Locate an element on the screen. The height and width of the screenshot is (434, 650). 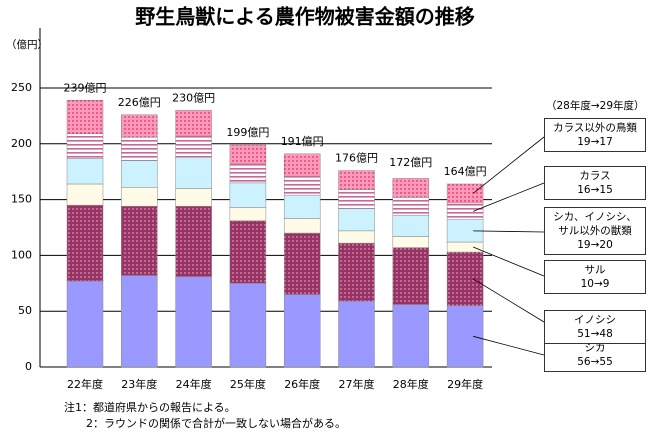
x-tick-label: 24年度 is located at coordinates (194, 384).